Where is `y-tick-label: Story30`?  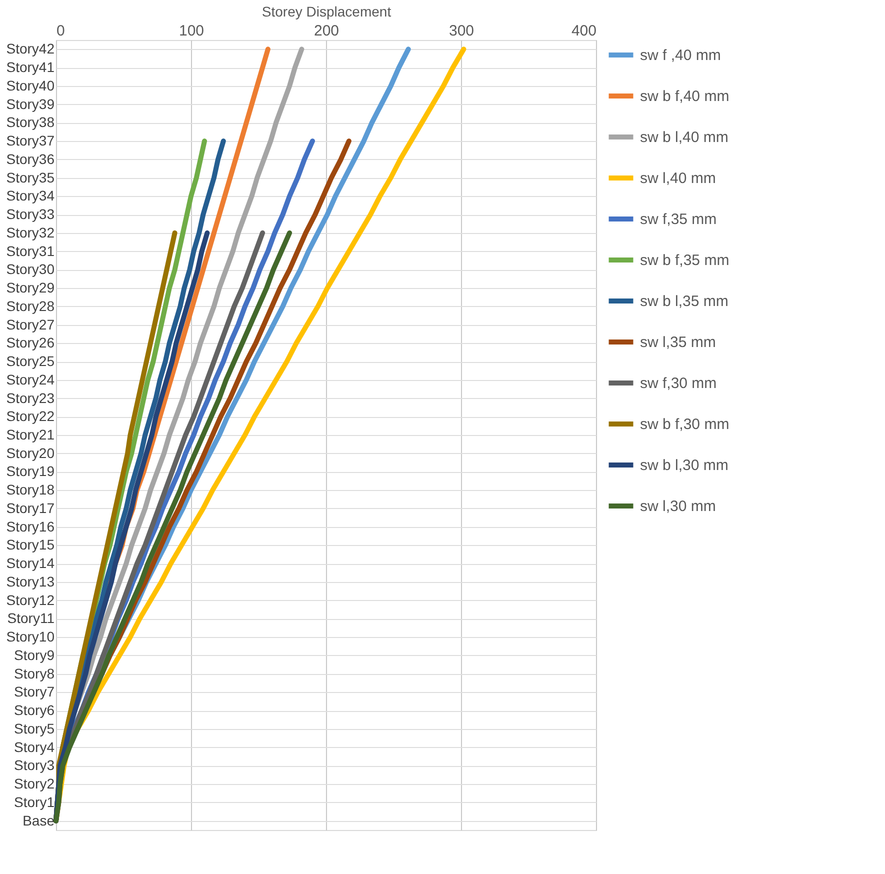
y-tick-label: Story30 is located at coordinates (30, 269).